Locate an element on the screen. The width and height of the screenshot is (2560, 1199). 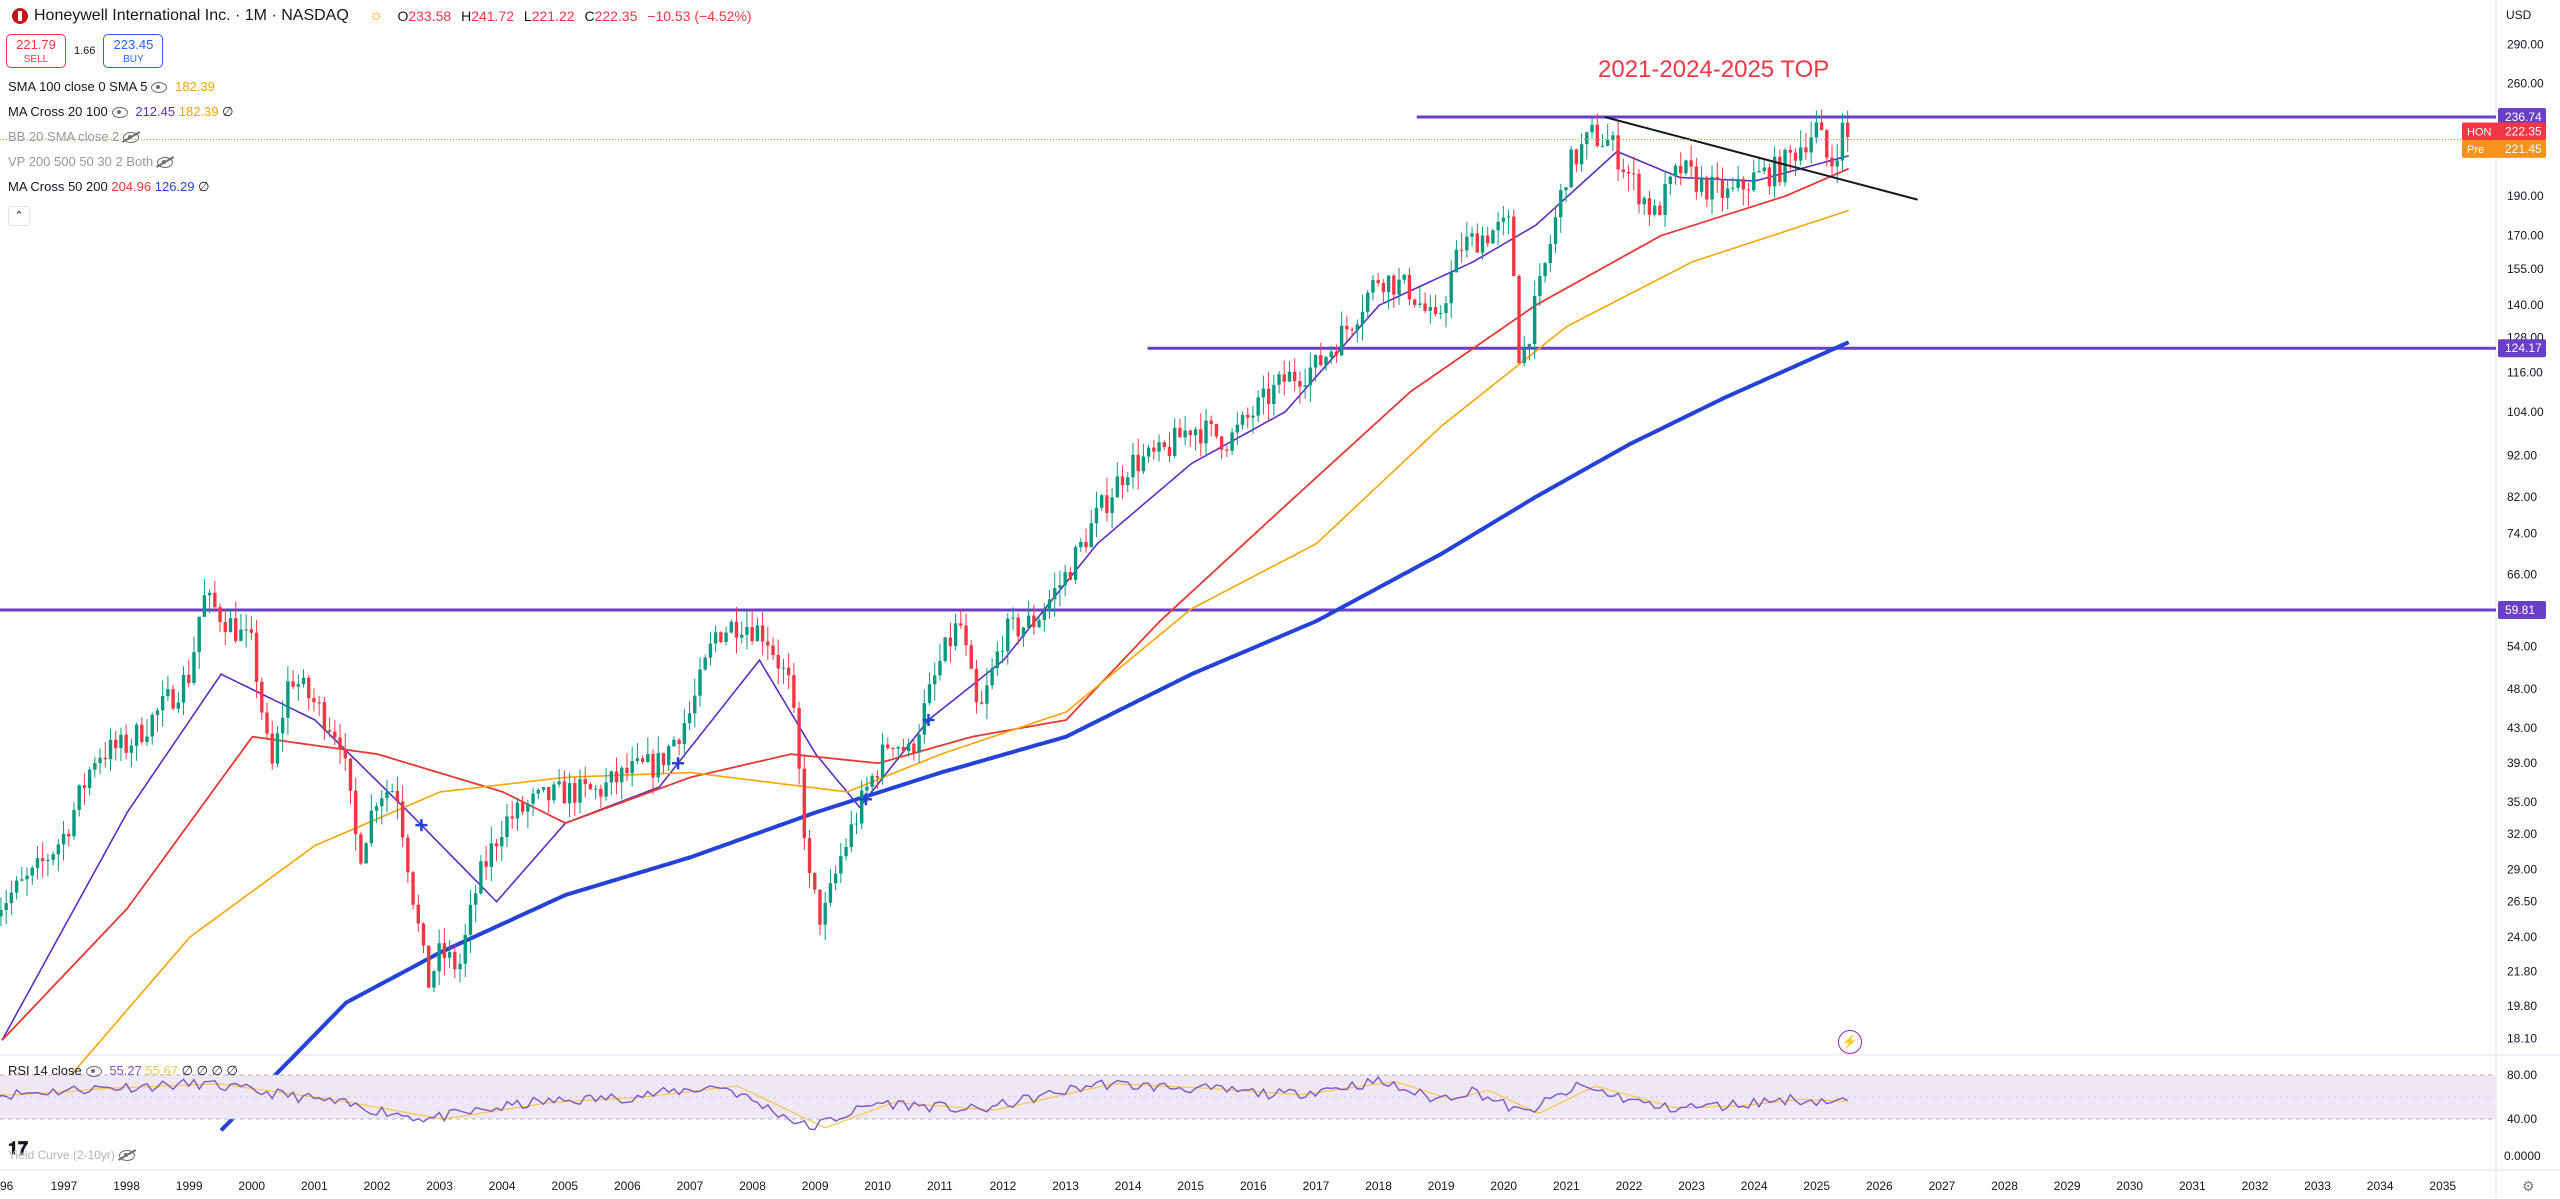
price-axis-tick-19: 43.00 is located at coordinates (2522, 728).